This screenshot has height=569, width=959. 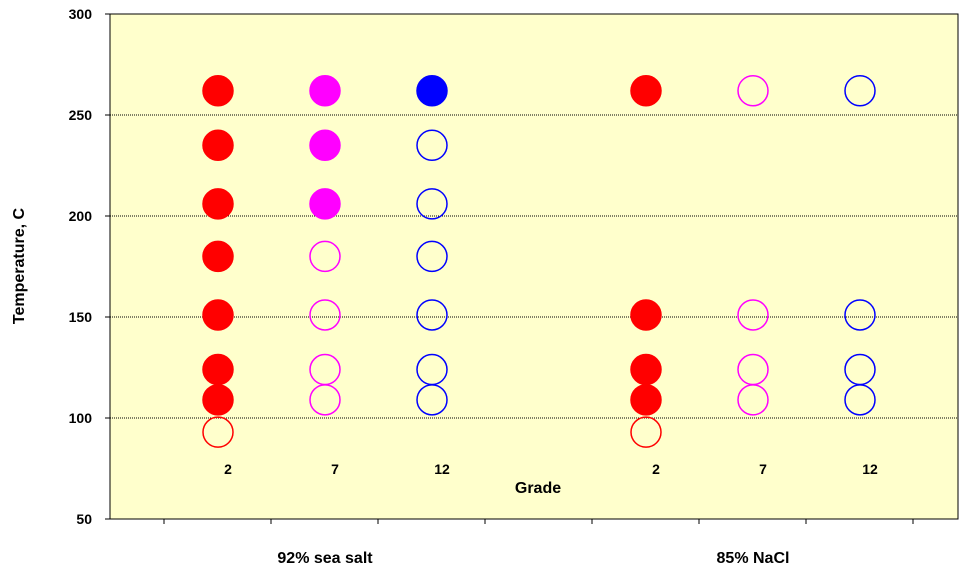 What do you see at coordinates (538, 488) in the screenshot?
I see `x-axis-title: Grade` at bounding box center [538, 488].